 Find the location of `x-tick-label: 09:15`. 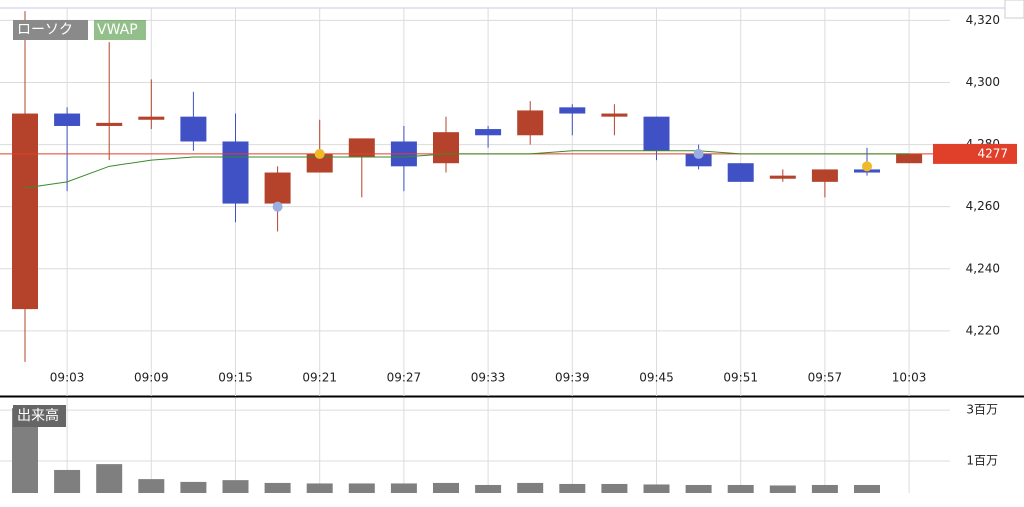

x-tick-label: 09:15 is located at coordinates (235, 378).